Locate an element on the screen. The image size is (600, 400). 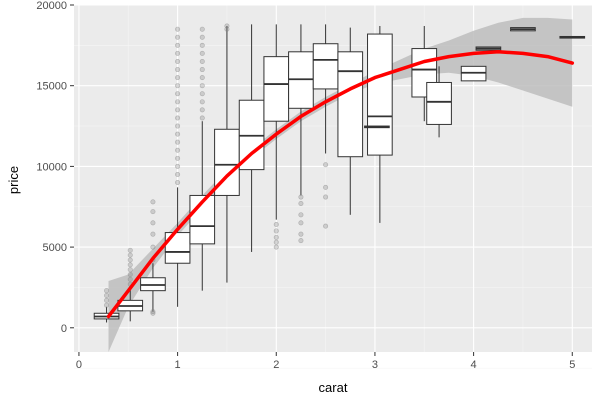
y-tick-label: 5000 is located at coordinates (55, 248).